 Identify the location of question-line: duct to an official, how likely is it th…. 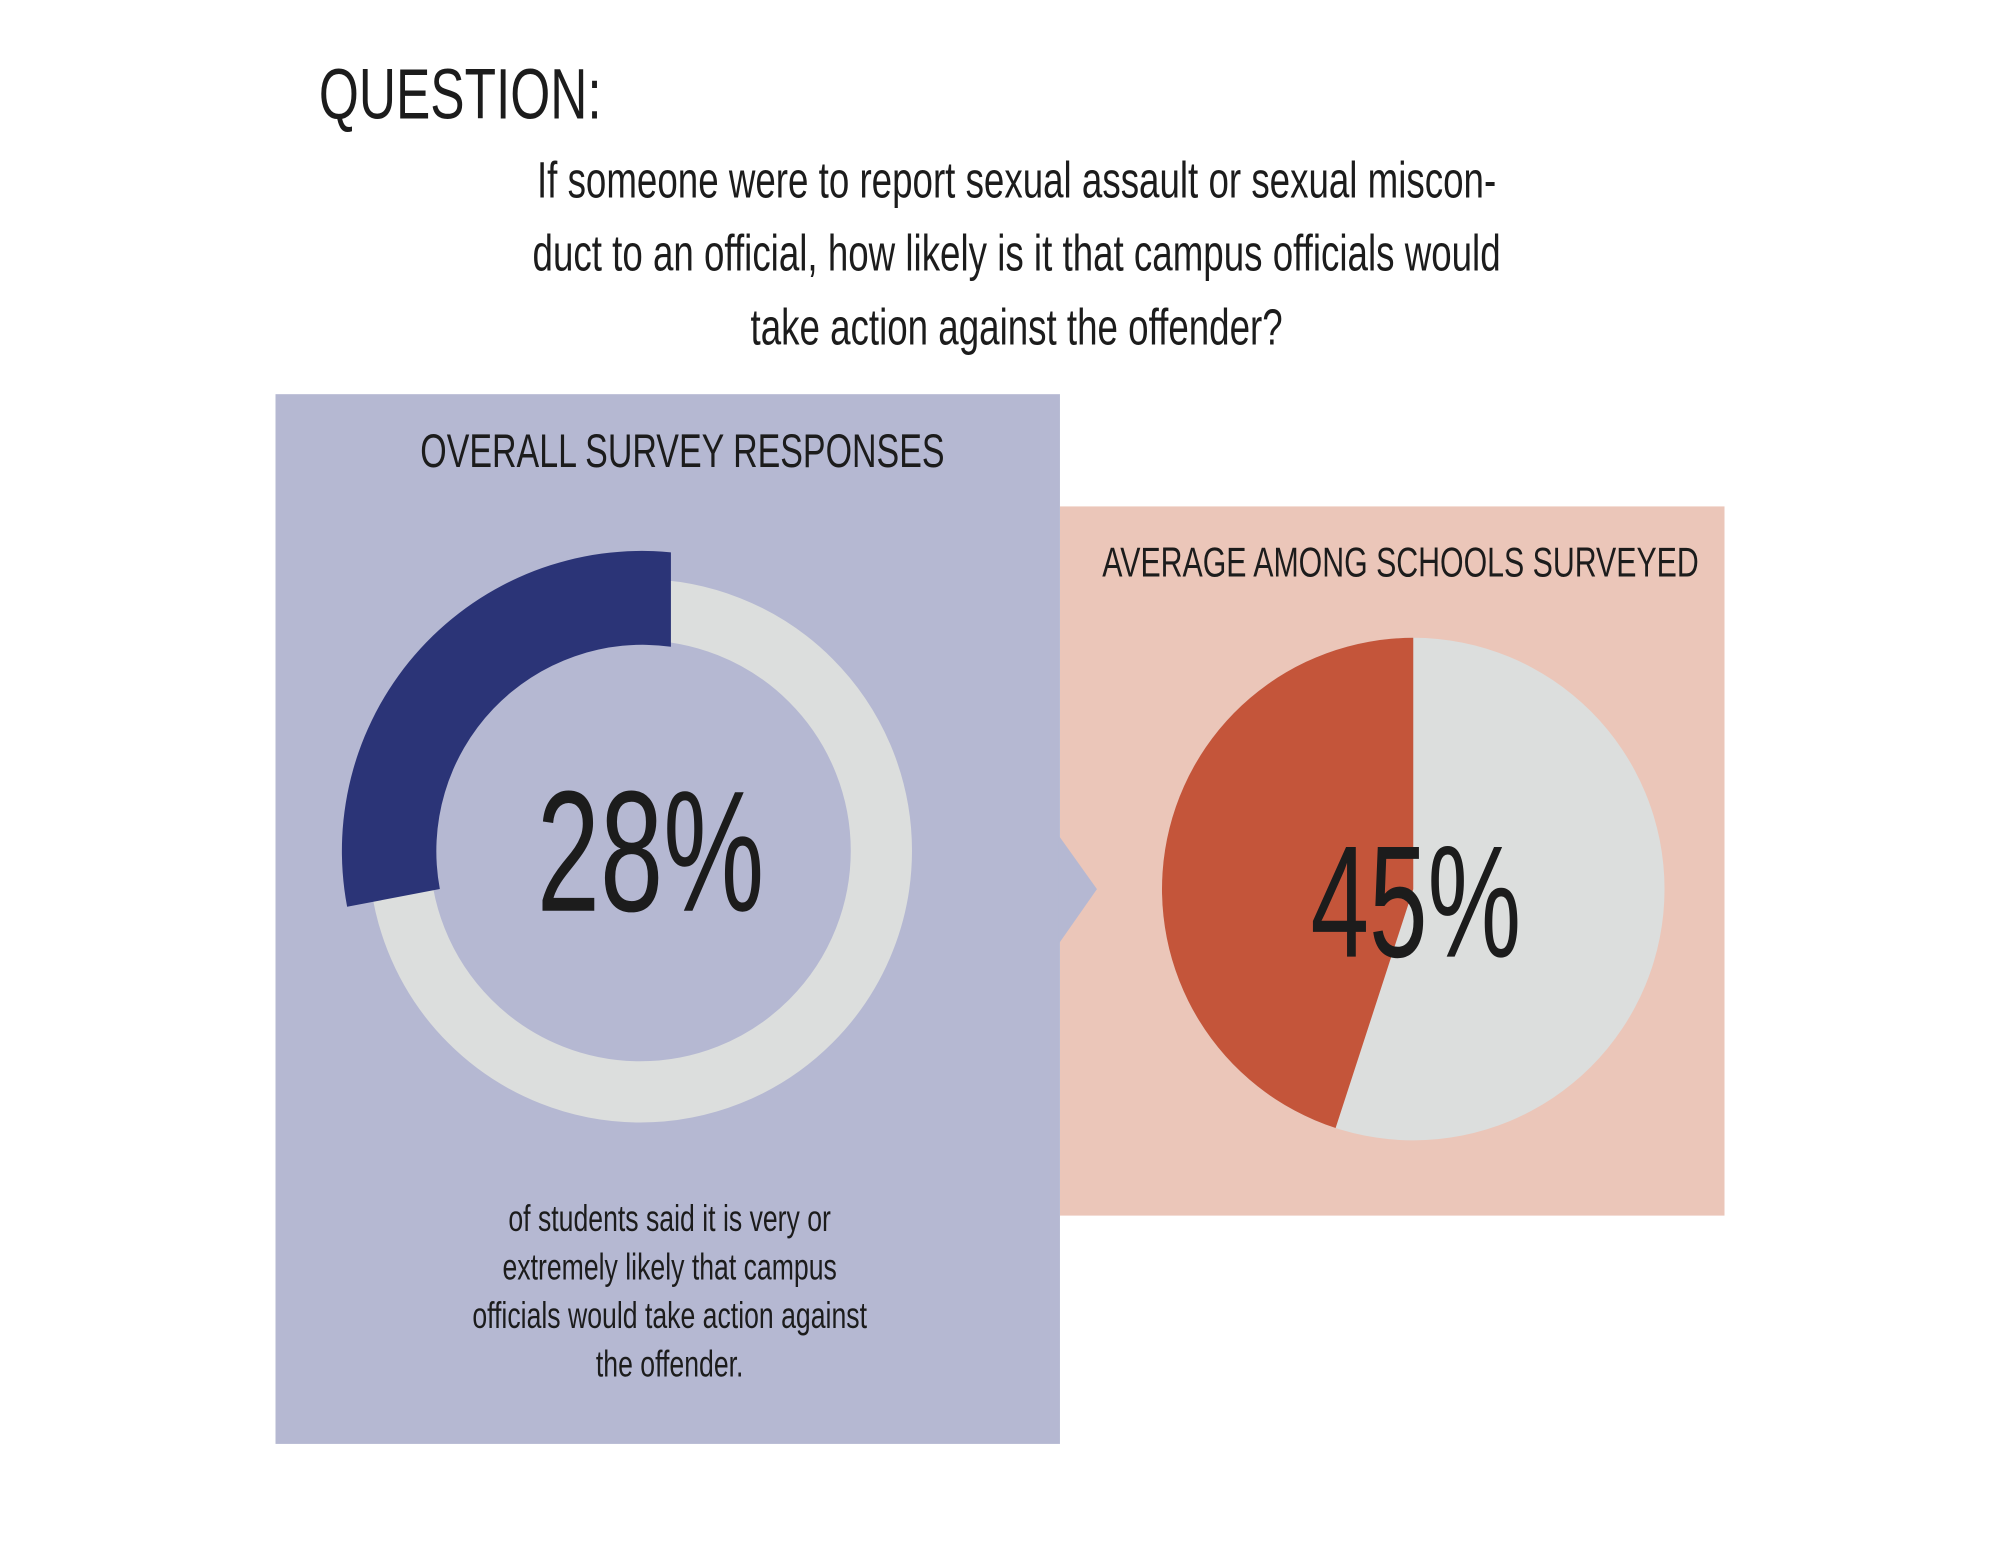
(1017, 254).